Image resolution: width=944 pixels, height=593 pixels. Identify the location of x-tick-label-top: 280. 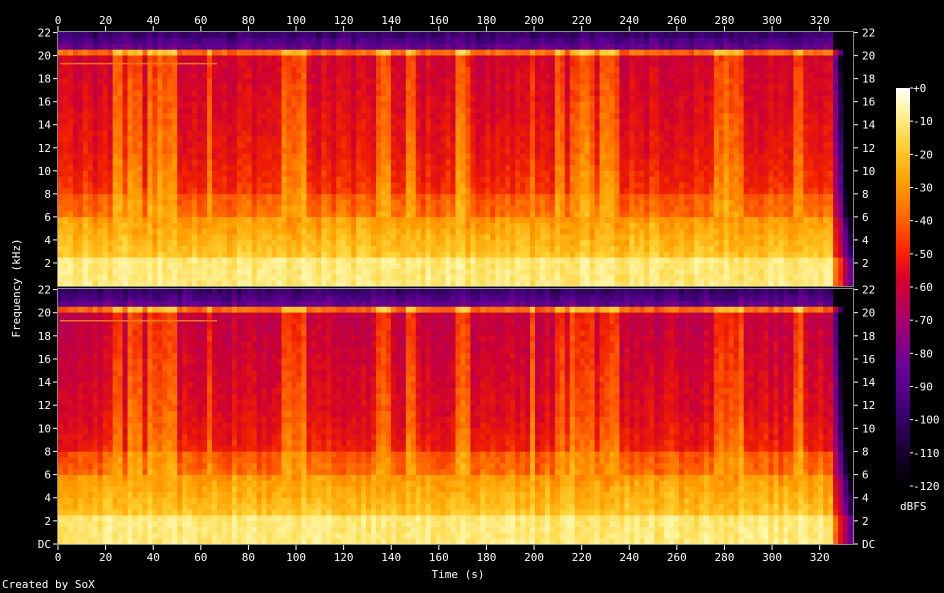
(725, 20).